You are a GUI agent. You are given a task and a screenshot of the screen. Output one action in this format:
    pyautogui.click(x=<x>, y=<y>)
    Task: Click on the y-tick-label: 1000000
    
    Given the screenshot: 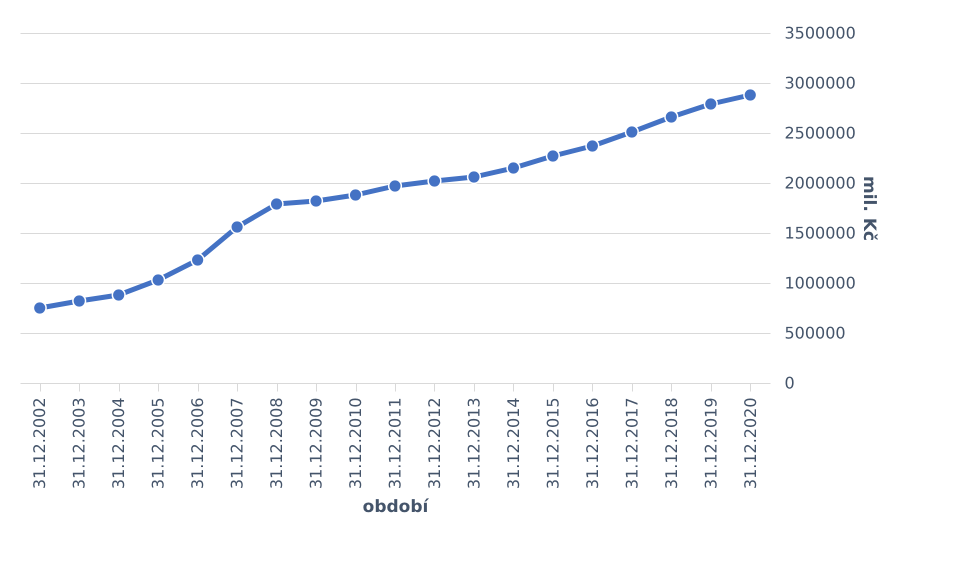 What is the action you would take?
    pyautogui.click(x=820, y=283)
    